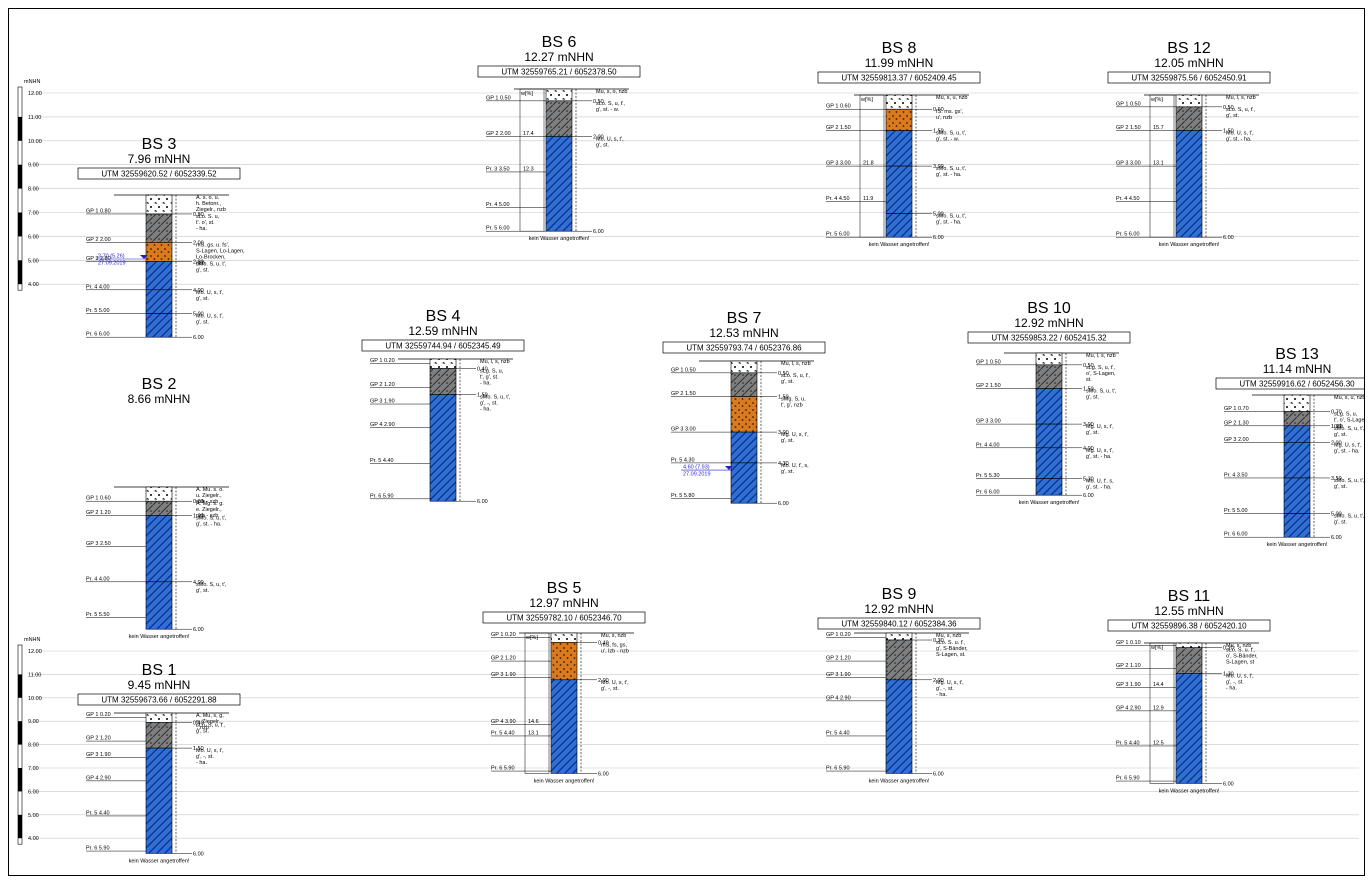 This screenshot has height=880, width=1369. What do you see at coordinates (1128, 685) in the screenshot?
I see `sample-label: GP 3 1.90` at bounding box center [1128, 685].